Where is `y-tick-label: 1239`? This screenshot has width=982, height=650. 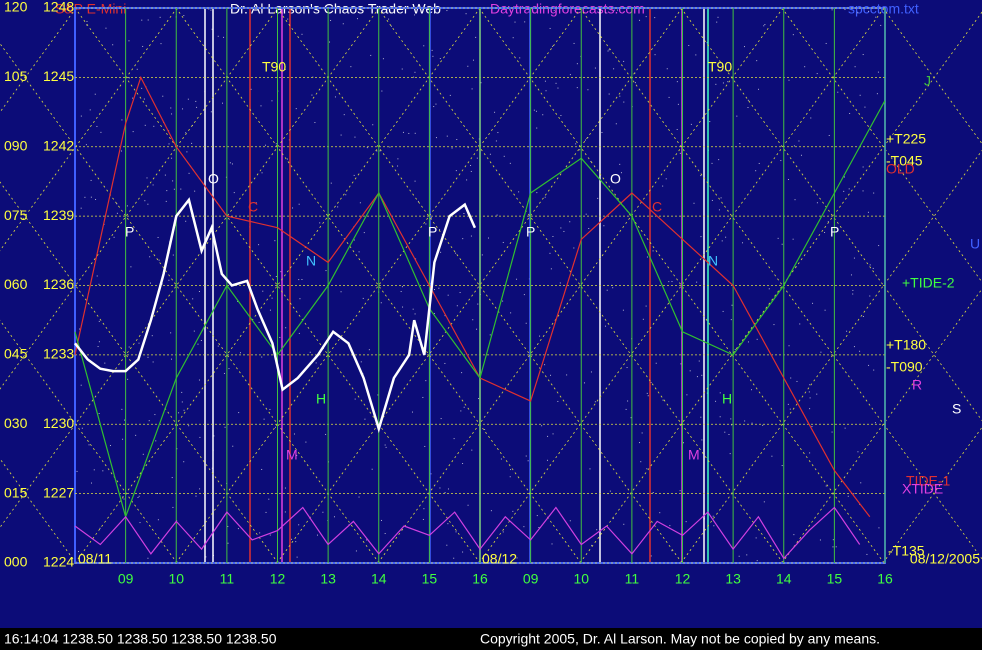 y-tick-label: 1239 is located at coordinates (58, 215).